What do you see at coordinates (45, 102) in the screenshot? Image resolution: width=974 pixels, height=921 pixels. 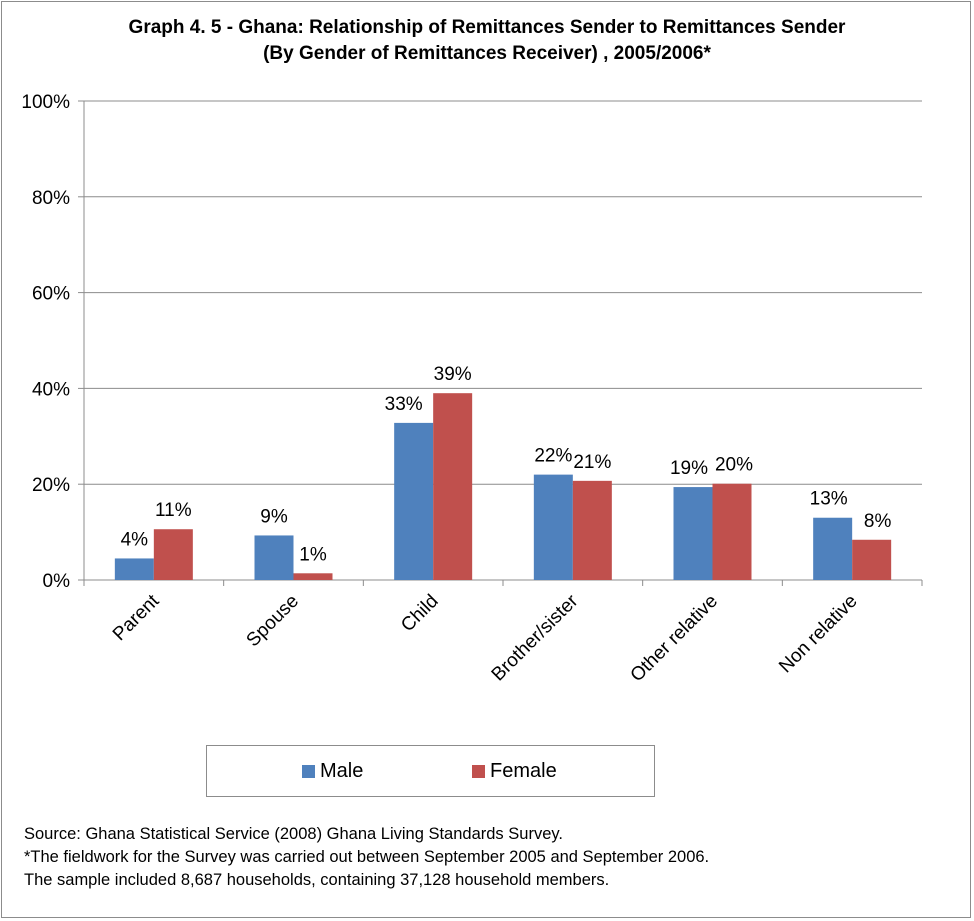 I see `y-tick-label: 100%` at bounding box center [45, 102].